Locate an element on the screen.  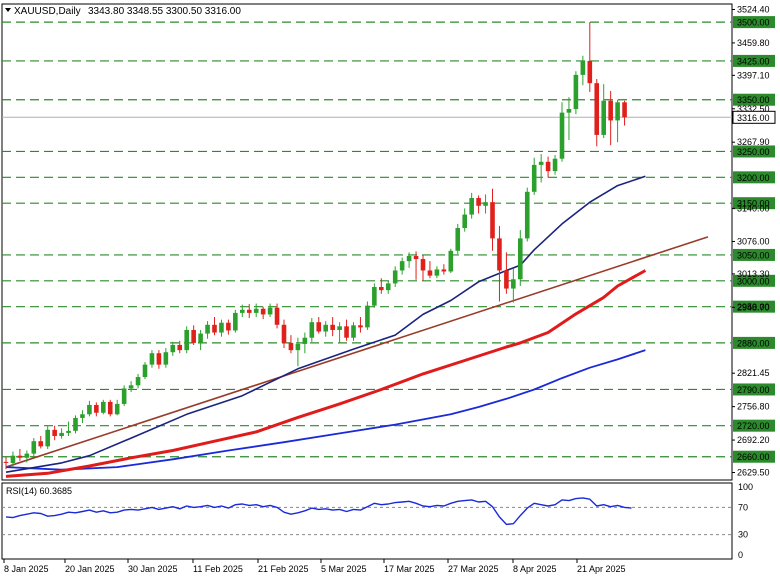
current-price-tag-bg is located at coordinates (754, 117).